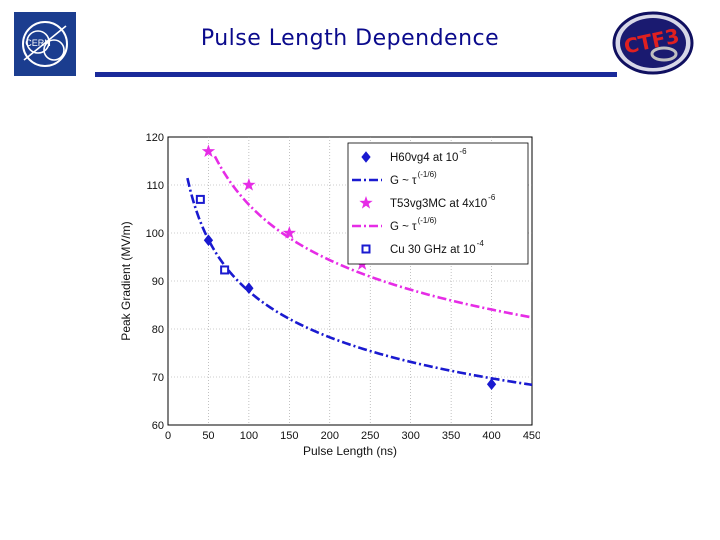 The width and height of the screenshot is (720, 540). Describe the element at coordinates (463, 151) in the screenshot. I see `legend-label-sup-0: -6` at that location.